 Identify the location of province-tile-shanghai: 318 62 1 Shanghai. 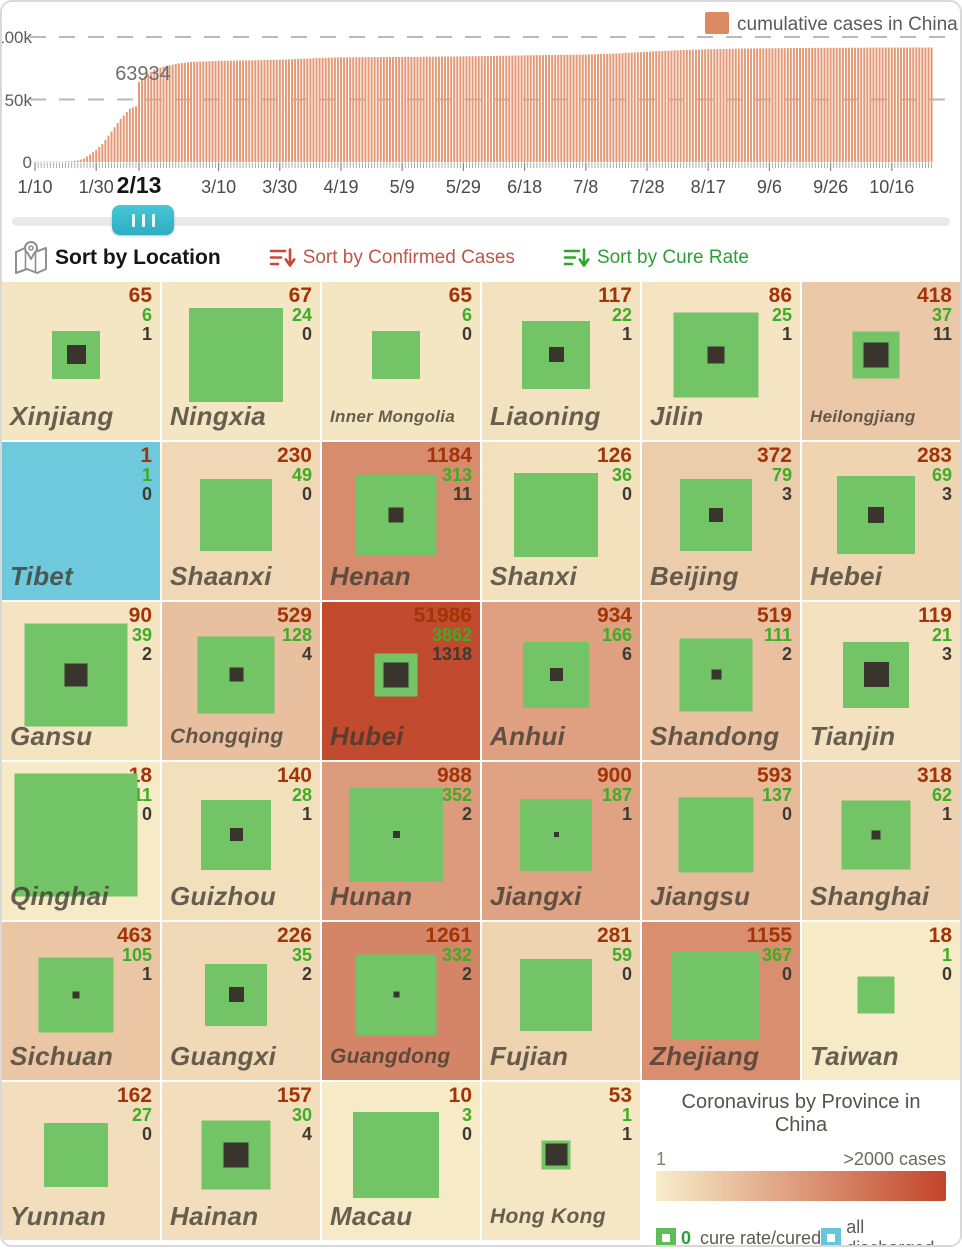
(881, 841).